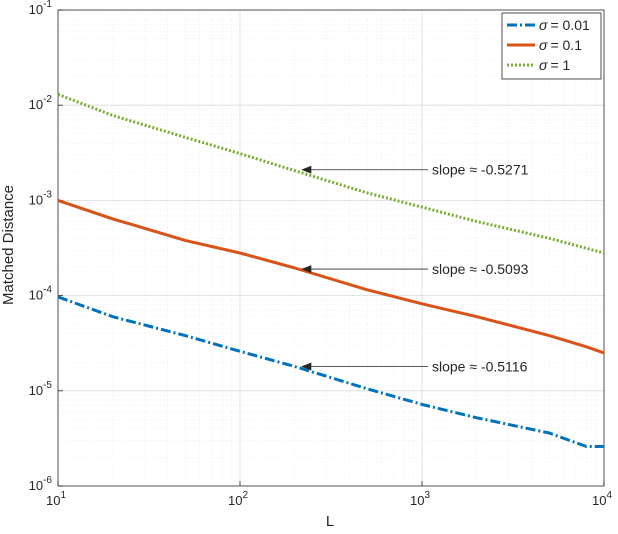  Describe the element at coordinates (566, 45) in the screenshot. I see `legend-value: = 0.1` at that location.